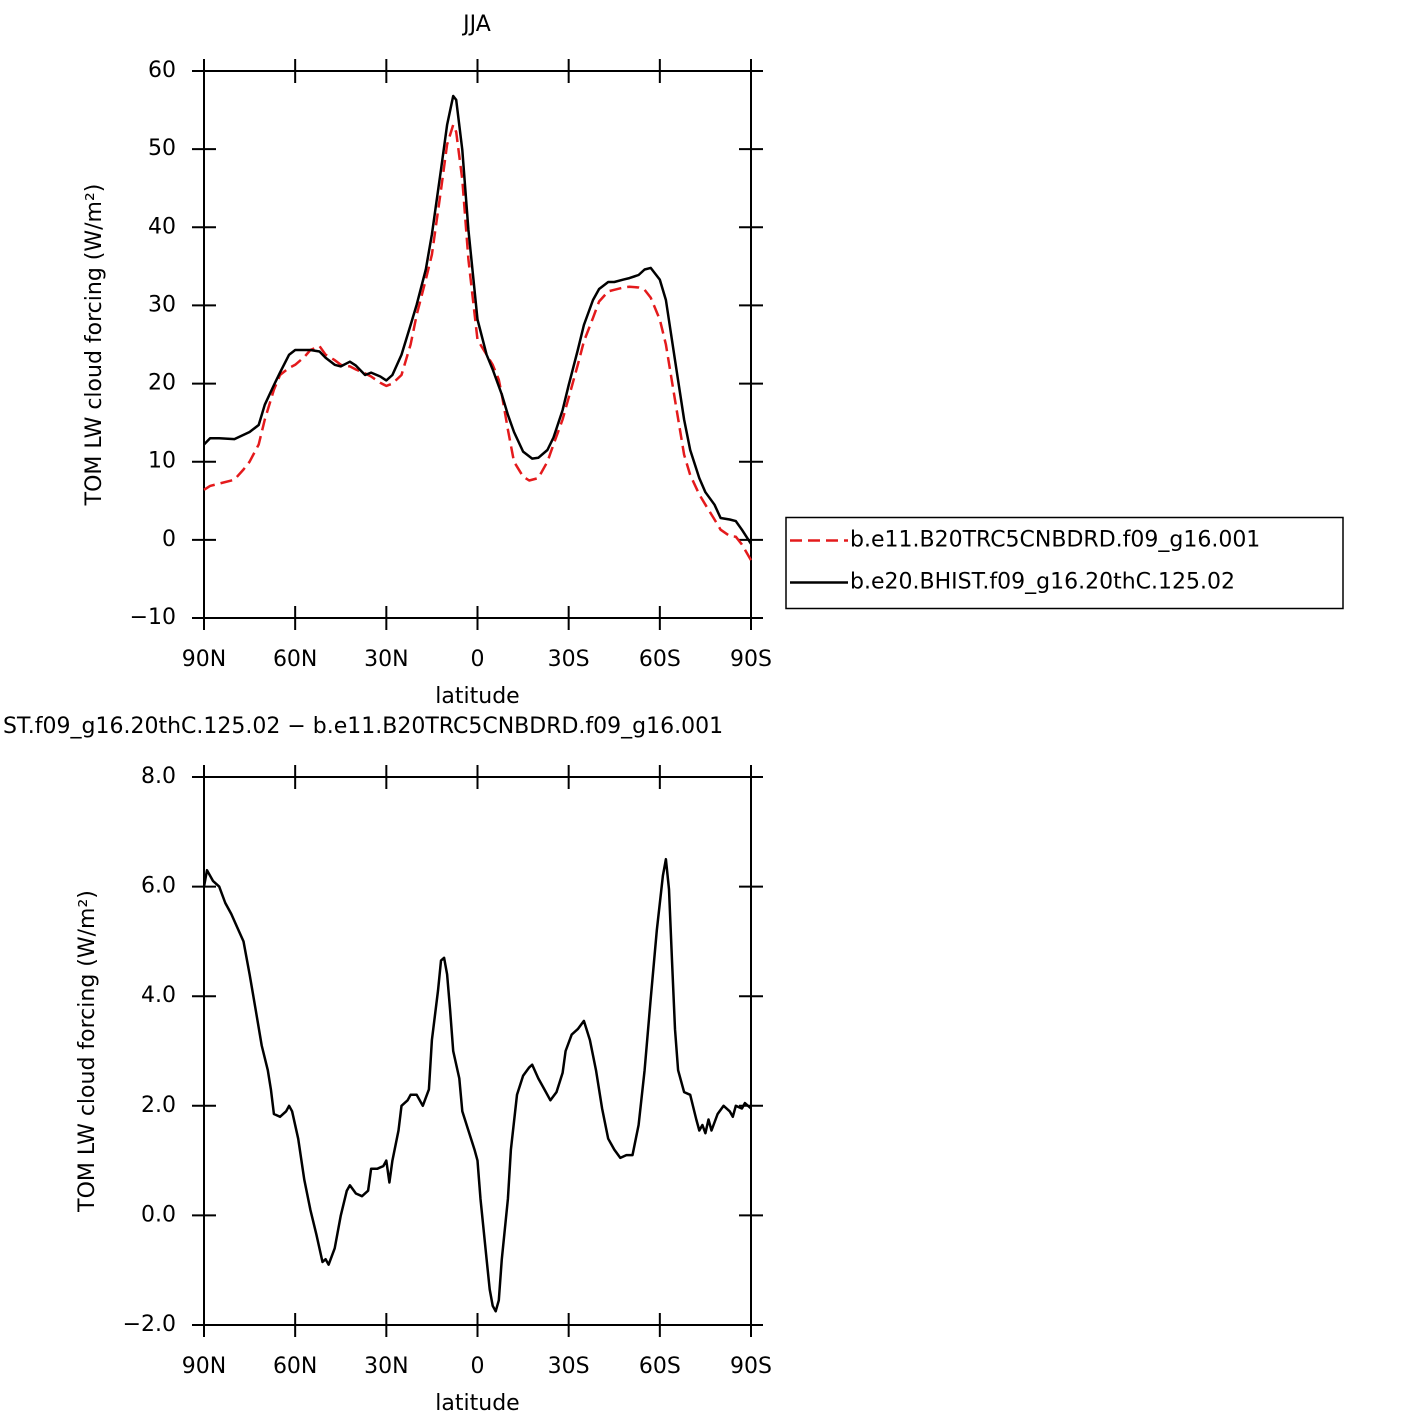 This screenshot has width=1424, height=1424. What do you see at coordinates (158, 886) in the screenshot?
I see `y-tick-label: 6.0` at bounding box center [158, 886].